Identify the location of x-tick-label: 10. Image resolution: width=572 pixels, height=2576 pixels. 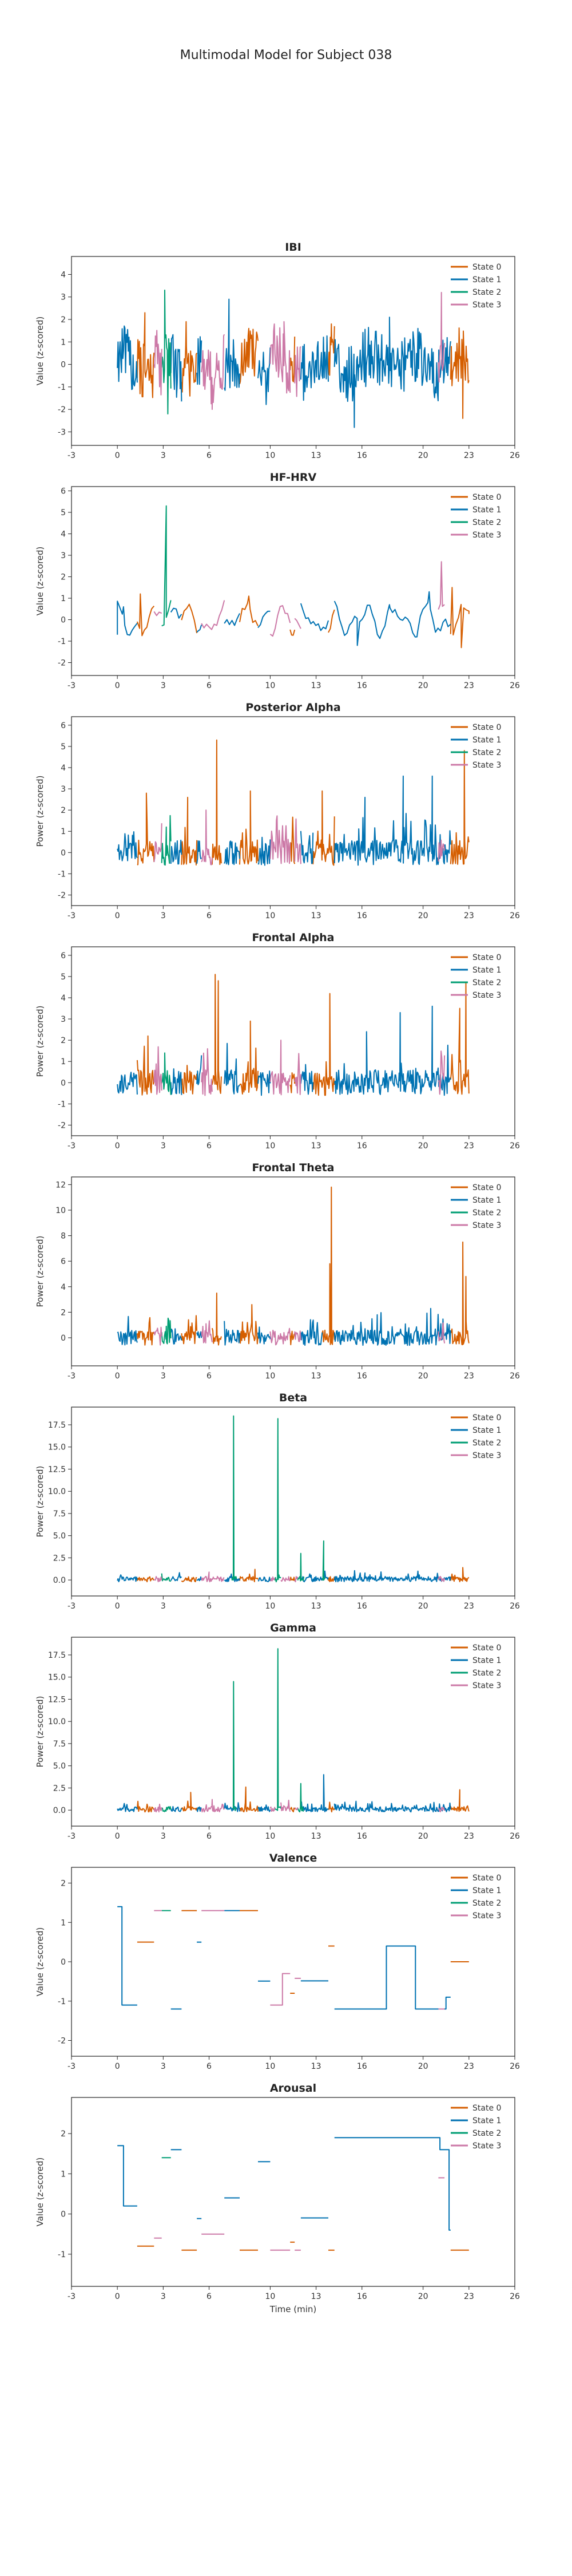
(270, 685).